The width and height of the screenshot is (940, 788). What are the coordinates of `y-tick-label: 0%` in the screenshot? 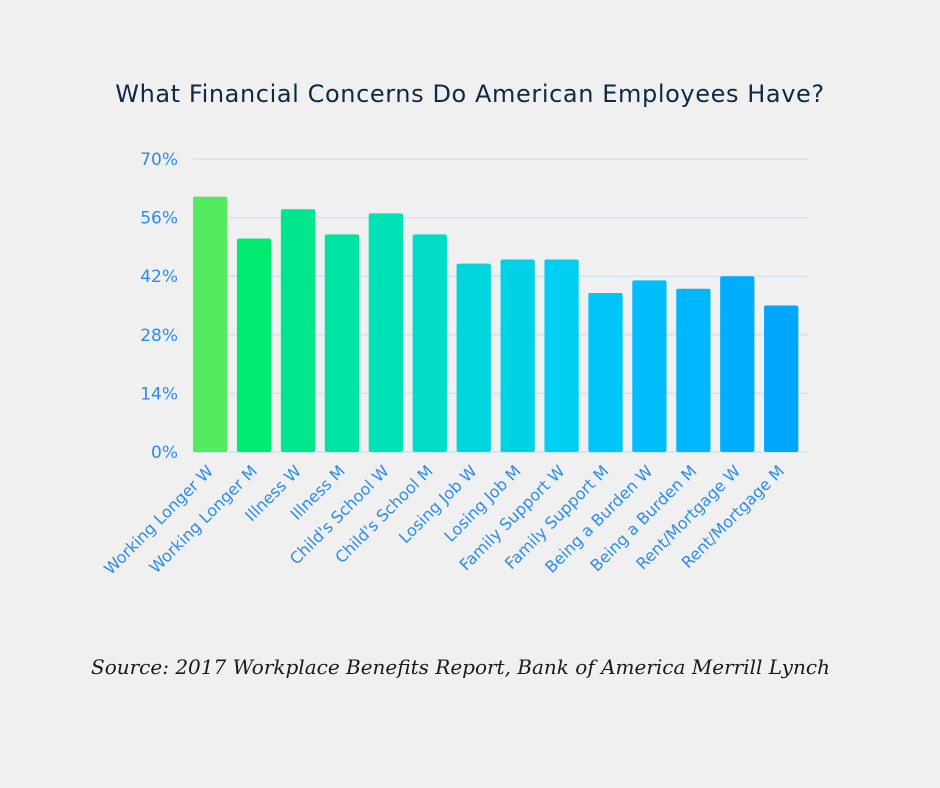 It's located at (164, 453).